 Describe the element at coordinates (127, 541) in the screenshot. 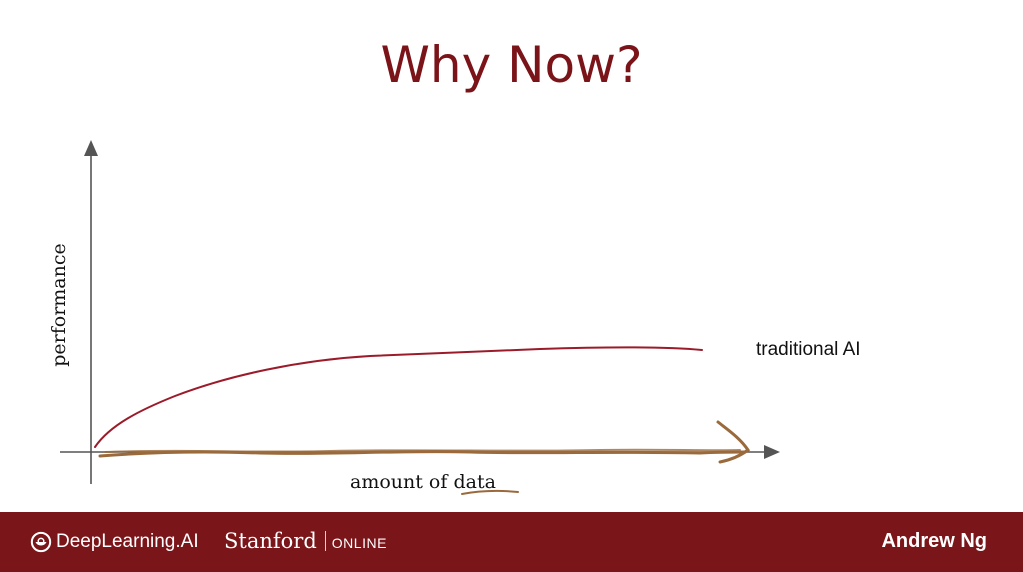

I see `deeplearning-ai-wordmark: DeepLearning.AI` at that location.